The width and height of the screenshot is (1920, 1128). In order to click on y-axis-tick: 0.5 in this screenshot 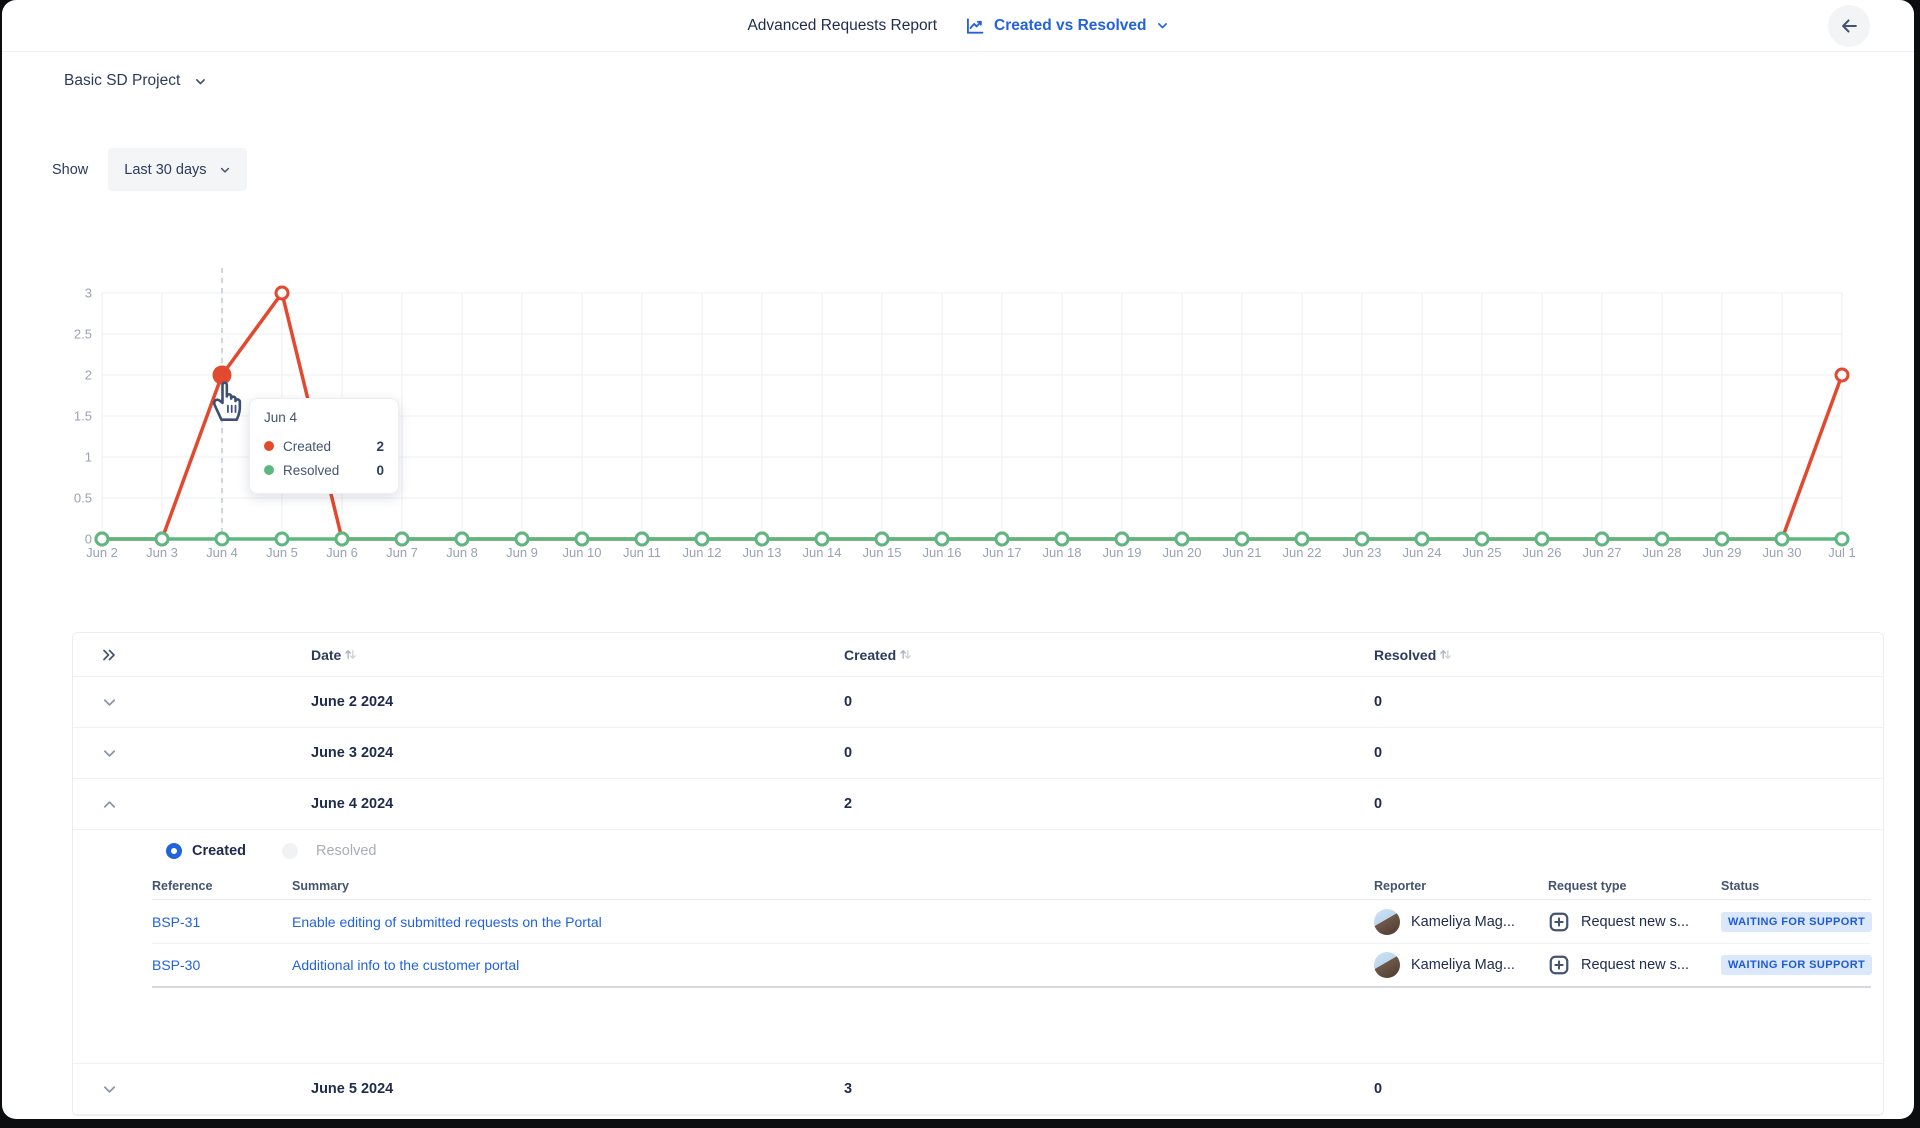, I will do `click(83, 498)`.